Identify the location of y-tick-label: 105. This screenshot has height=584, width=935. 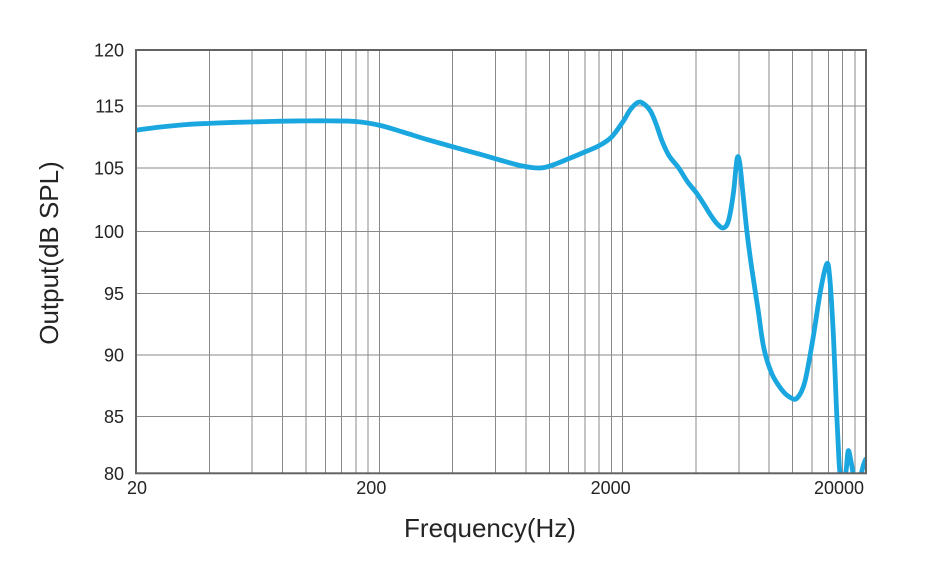
(109, 169).